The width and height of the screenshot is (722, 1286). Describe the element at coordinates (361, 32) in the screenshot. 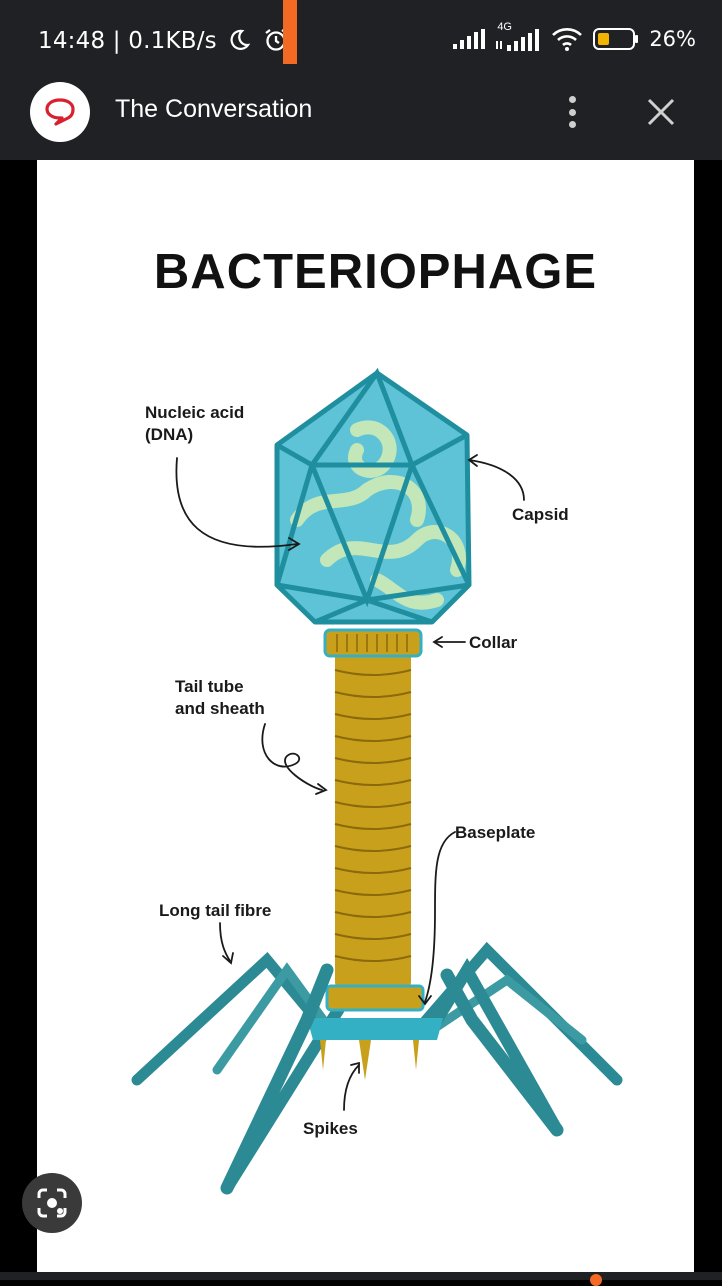

I see `status-bar: 14:48 | 0.1KB/s 4G 26%` at that location.